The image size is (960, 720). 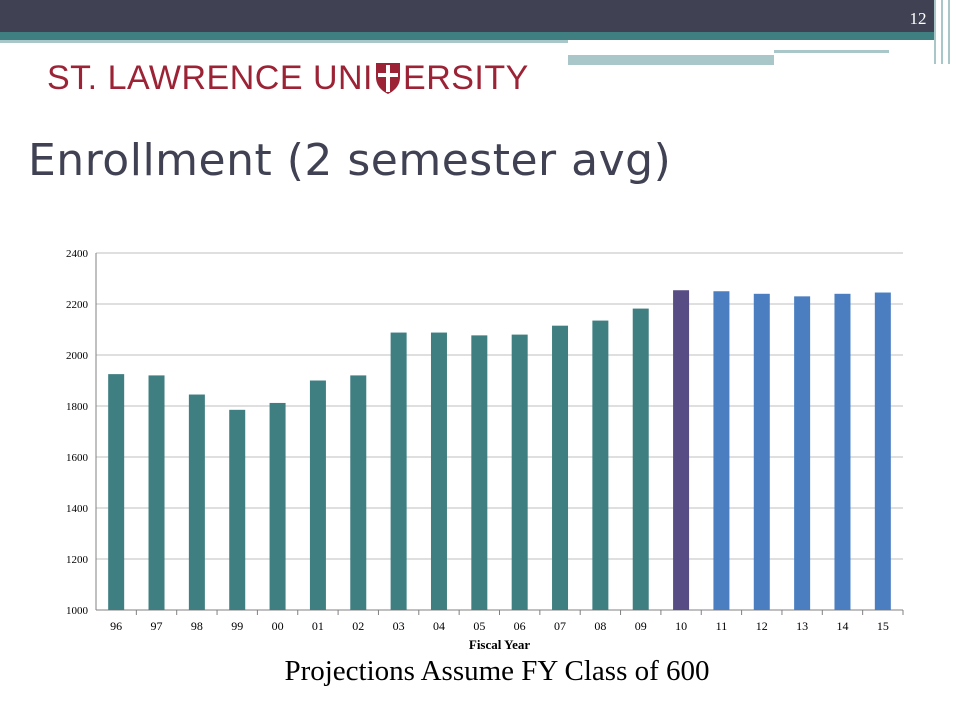 What do you see at coordinates (883, 626) in the screenshot?
I see `x-tick-label: 15` at bounding box center [883, 626].